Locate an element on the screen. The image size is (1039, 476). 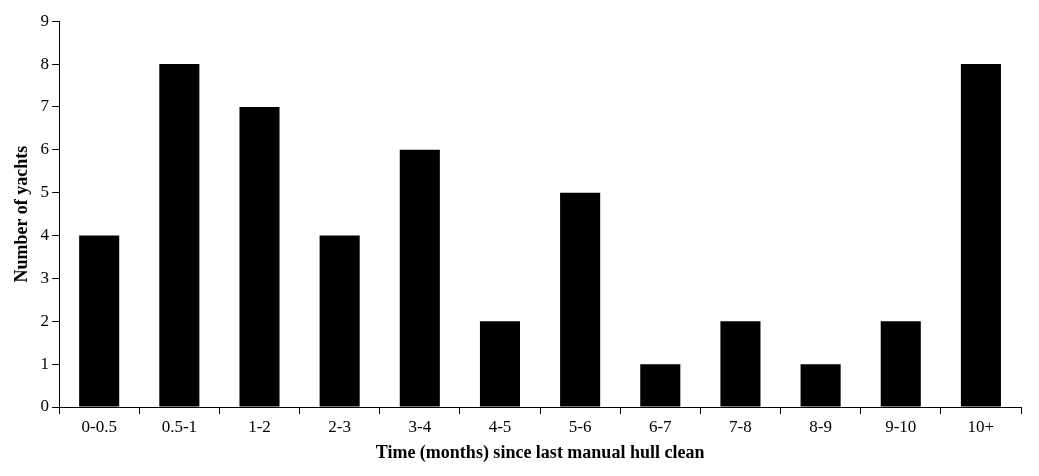
y-tick-label: 9 is located at coordinates (45, 20).